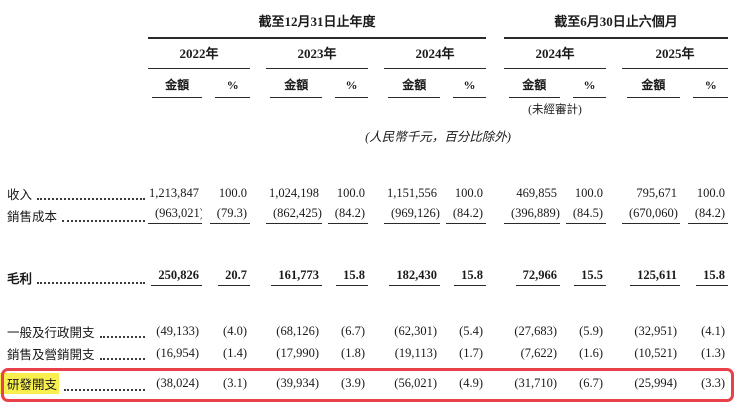  What do you see at coordinates (32, 216) in the screenshot?
I see `row-label: 銷售成本` at bounding box center [32, 216].